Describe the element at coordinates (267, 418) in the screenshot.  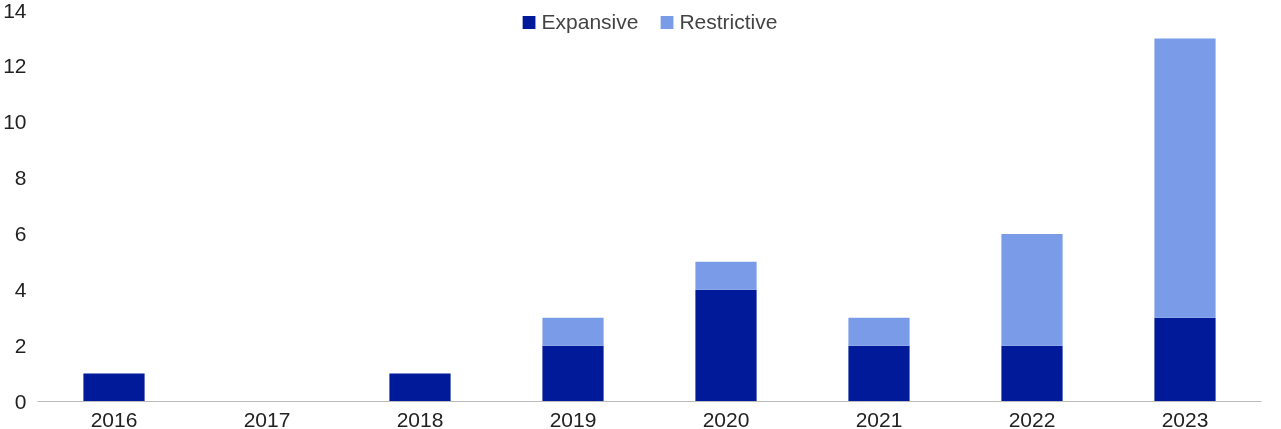
I see `x-tick-label: 2017` at that location.